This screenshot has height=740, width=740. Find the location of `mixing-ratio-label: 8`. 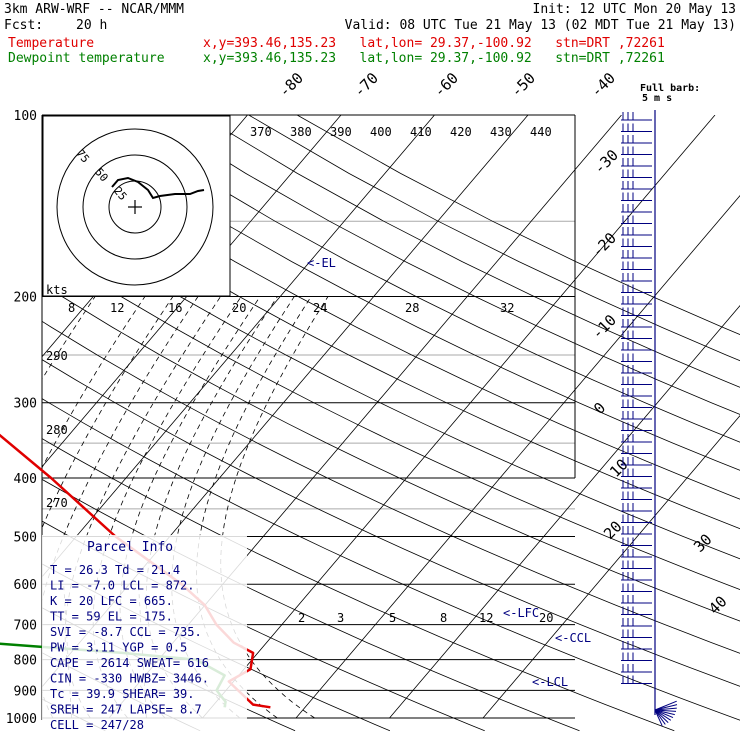

mixing-ratio-label: 8 is located at coordinates (443, 618).